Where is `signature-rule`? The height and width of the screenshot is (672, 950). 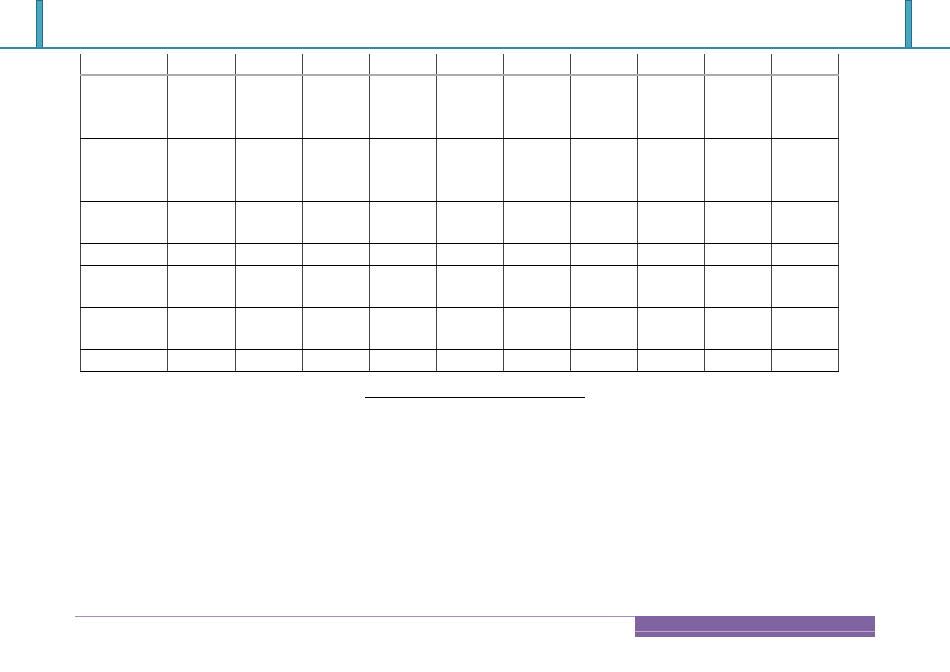
signature-rule is located at coordinates (475, 397).